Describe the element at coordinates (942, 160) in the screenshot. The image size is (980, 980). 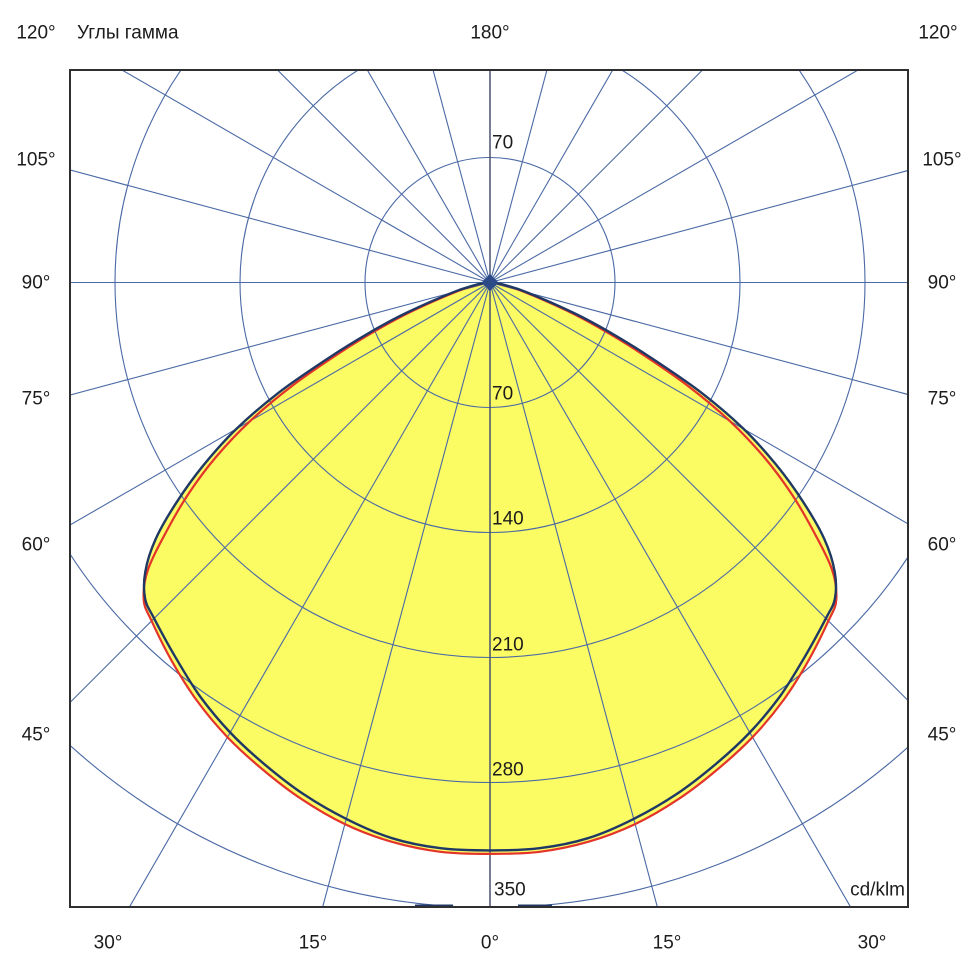
I see `gamma-label-right-105: 105°` at that location.